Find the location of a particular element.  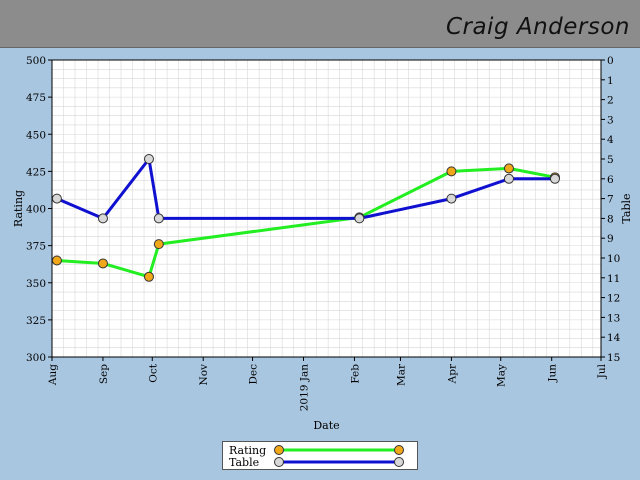

y-tick-label-right: 15 is located at coordinates (613, 358).